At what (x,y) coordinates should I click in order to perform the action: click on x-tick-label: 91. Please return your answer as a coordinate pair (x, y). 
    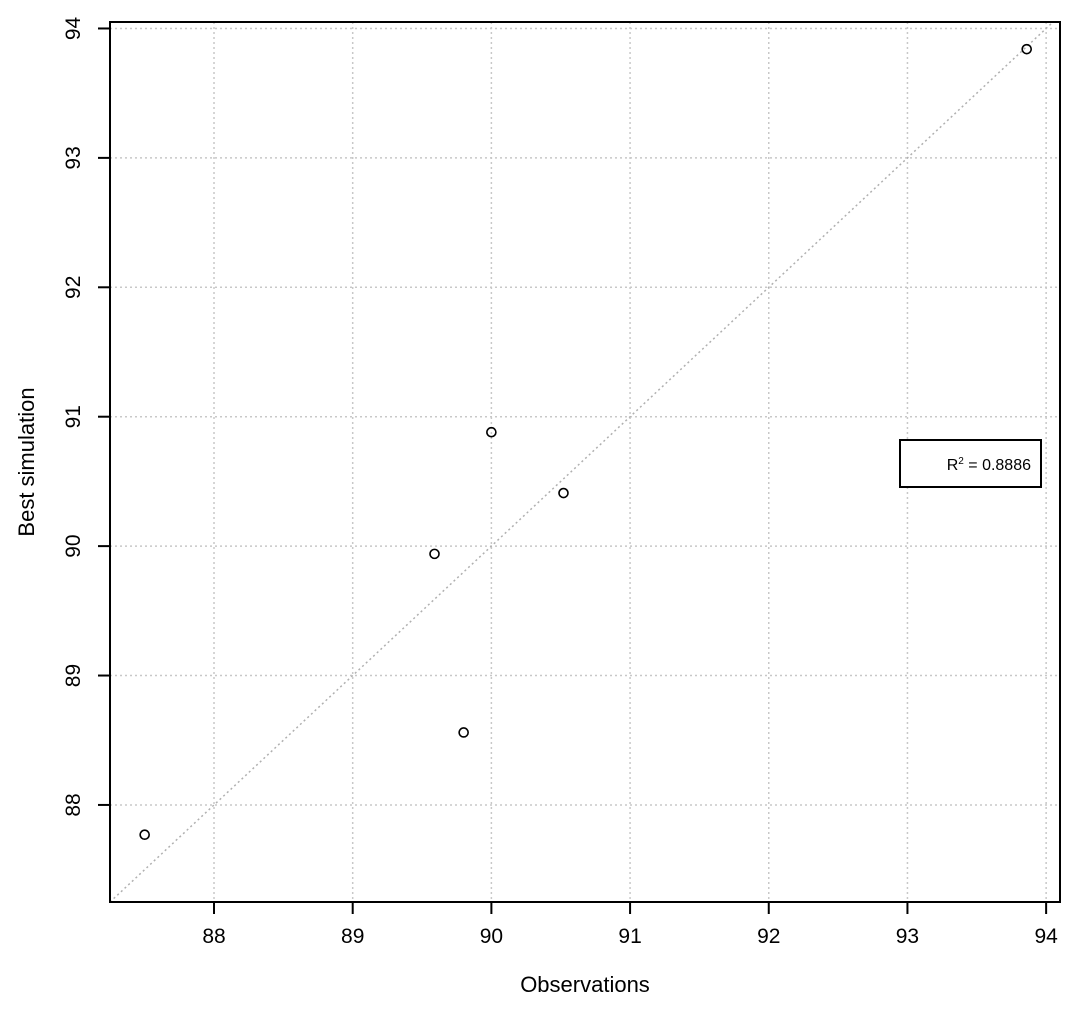
    Looking at the image, I should click on (629, 936).